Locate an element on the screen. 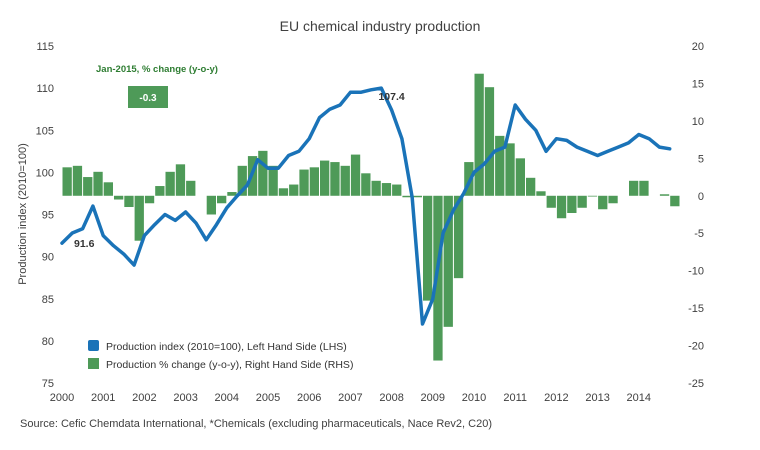 This screenshot has height=450, width=760. y-left-tick-label: 110 is located at coordinates (45, 89).